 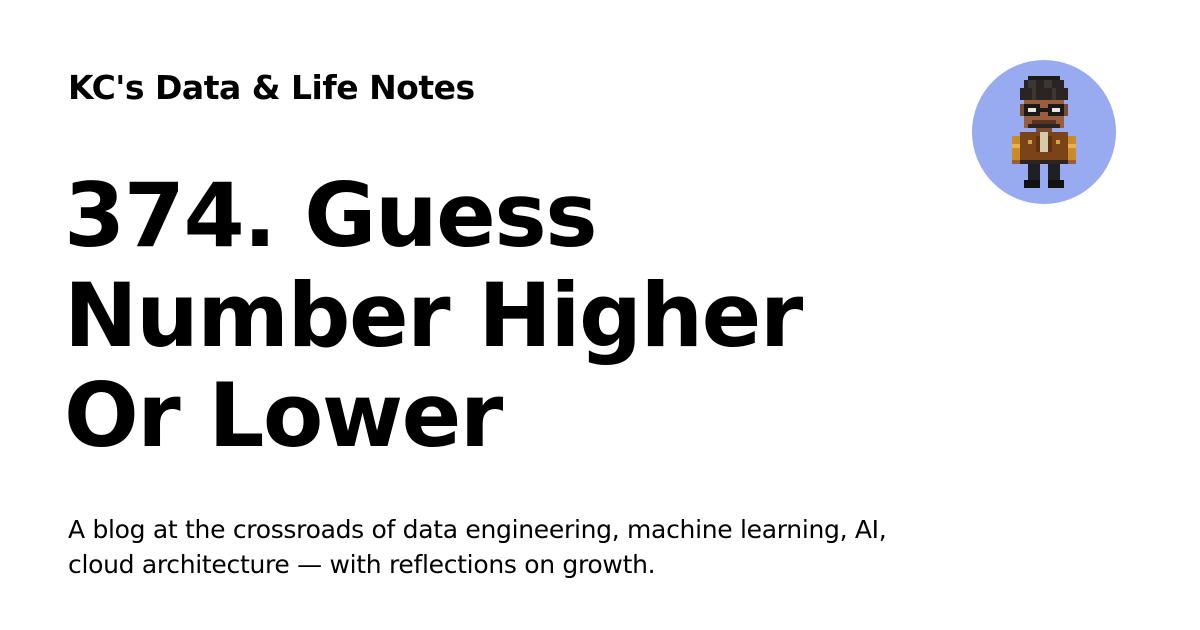 What do you see at coordinates (271, 87) in the screenshot?
I see `site-title: KC's Data & Life Notes` at bounding box center [271, 87].